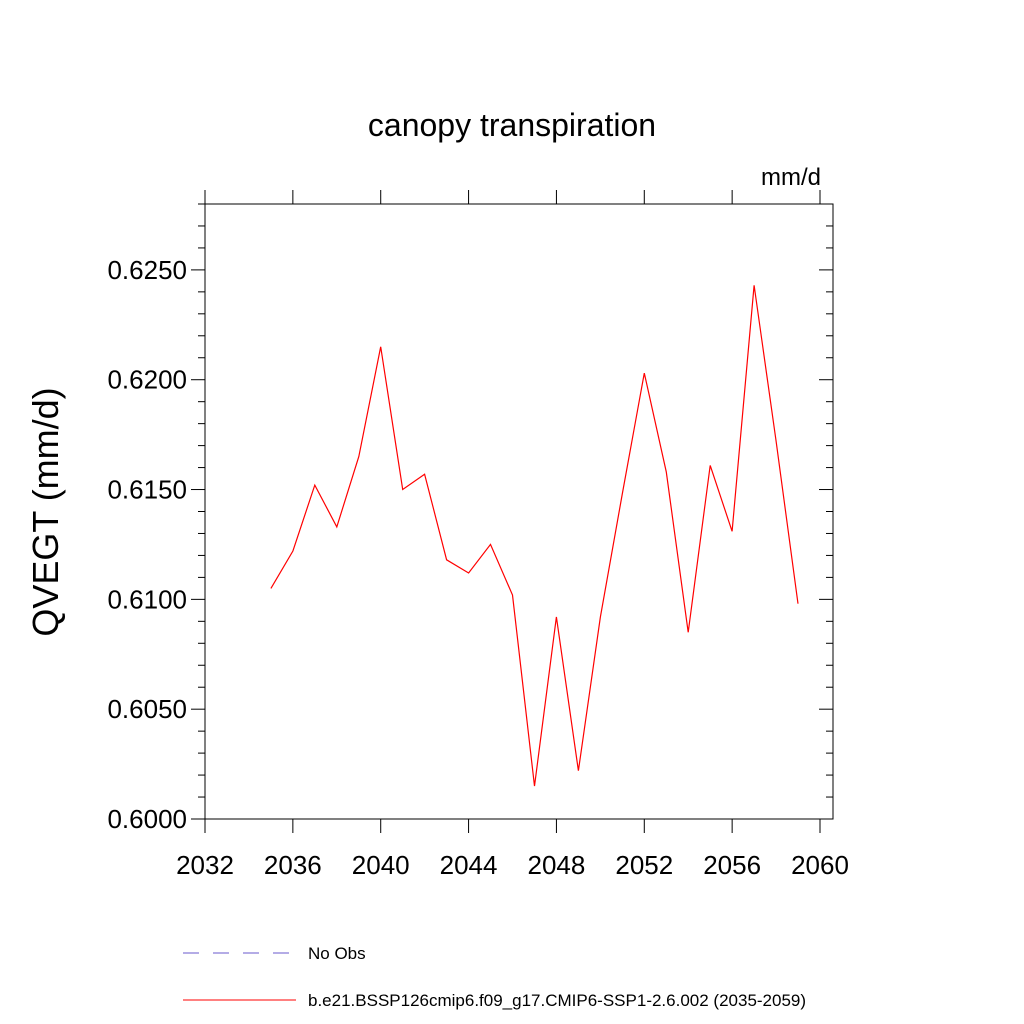 The image size is (1024, 1024). What do you see at coordinates (147, 270) in the screenshot?
I see `y-tick-label: 0.6250` at bounding box center [147, 270].